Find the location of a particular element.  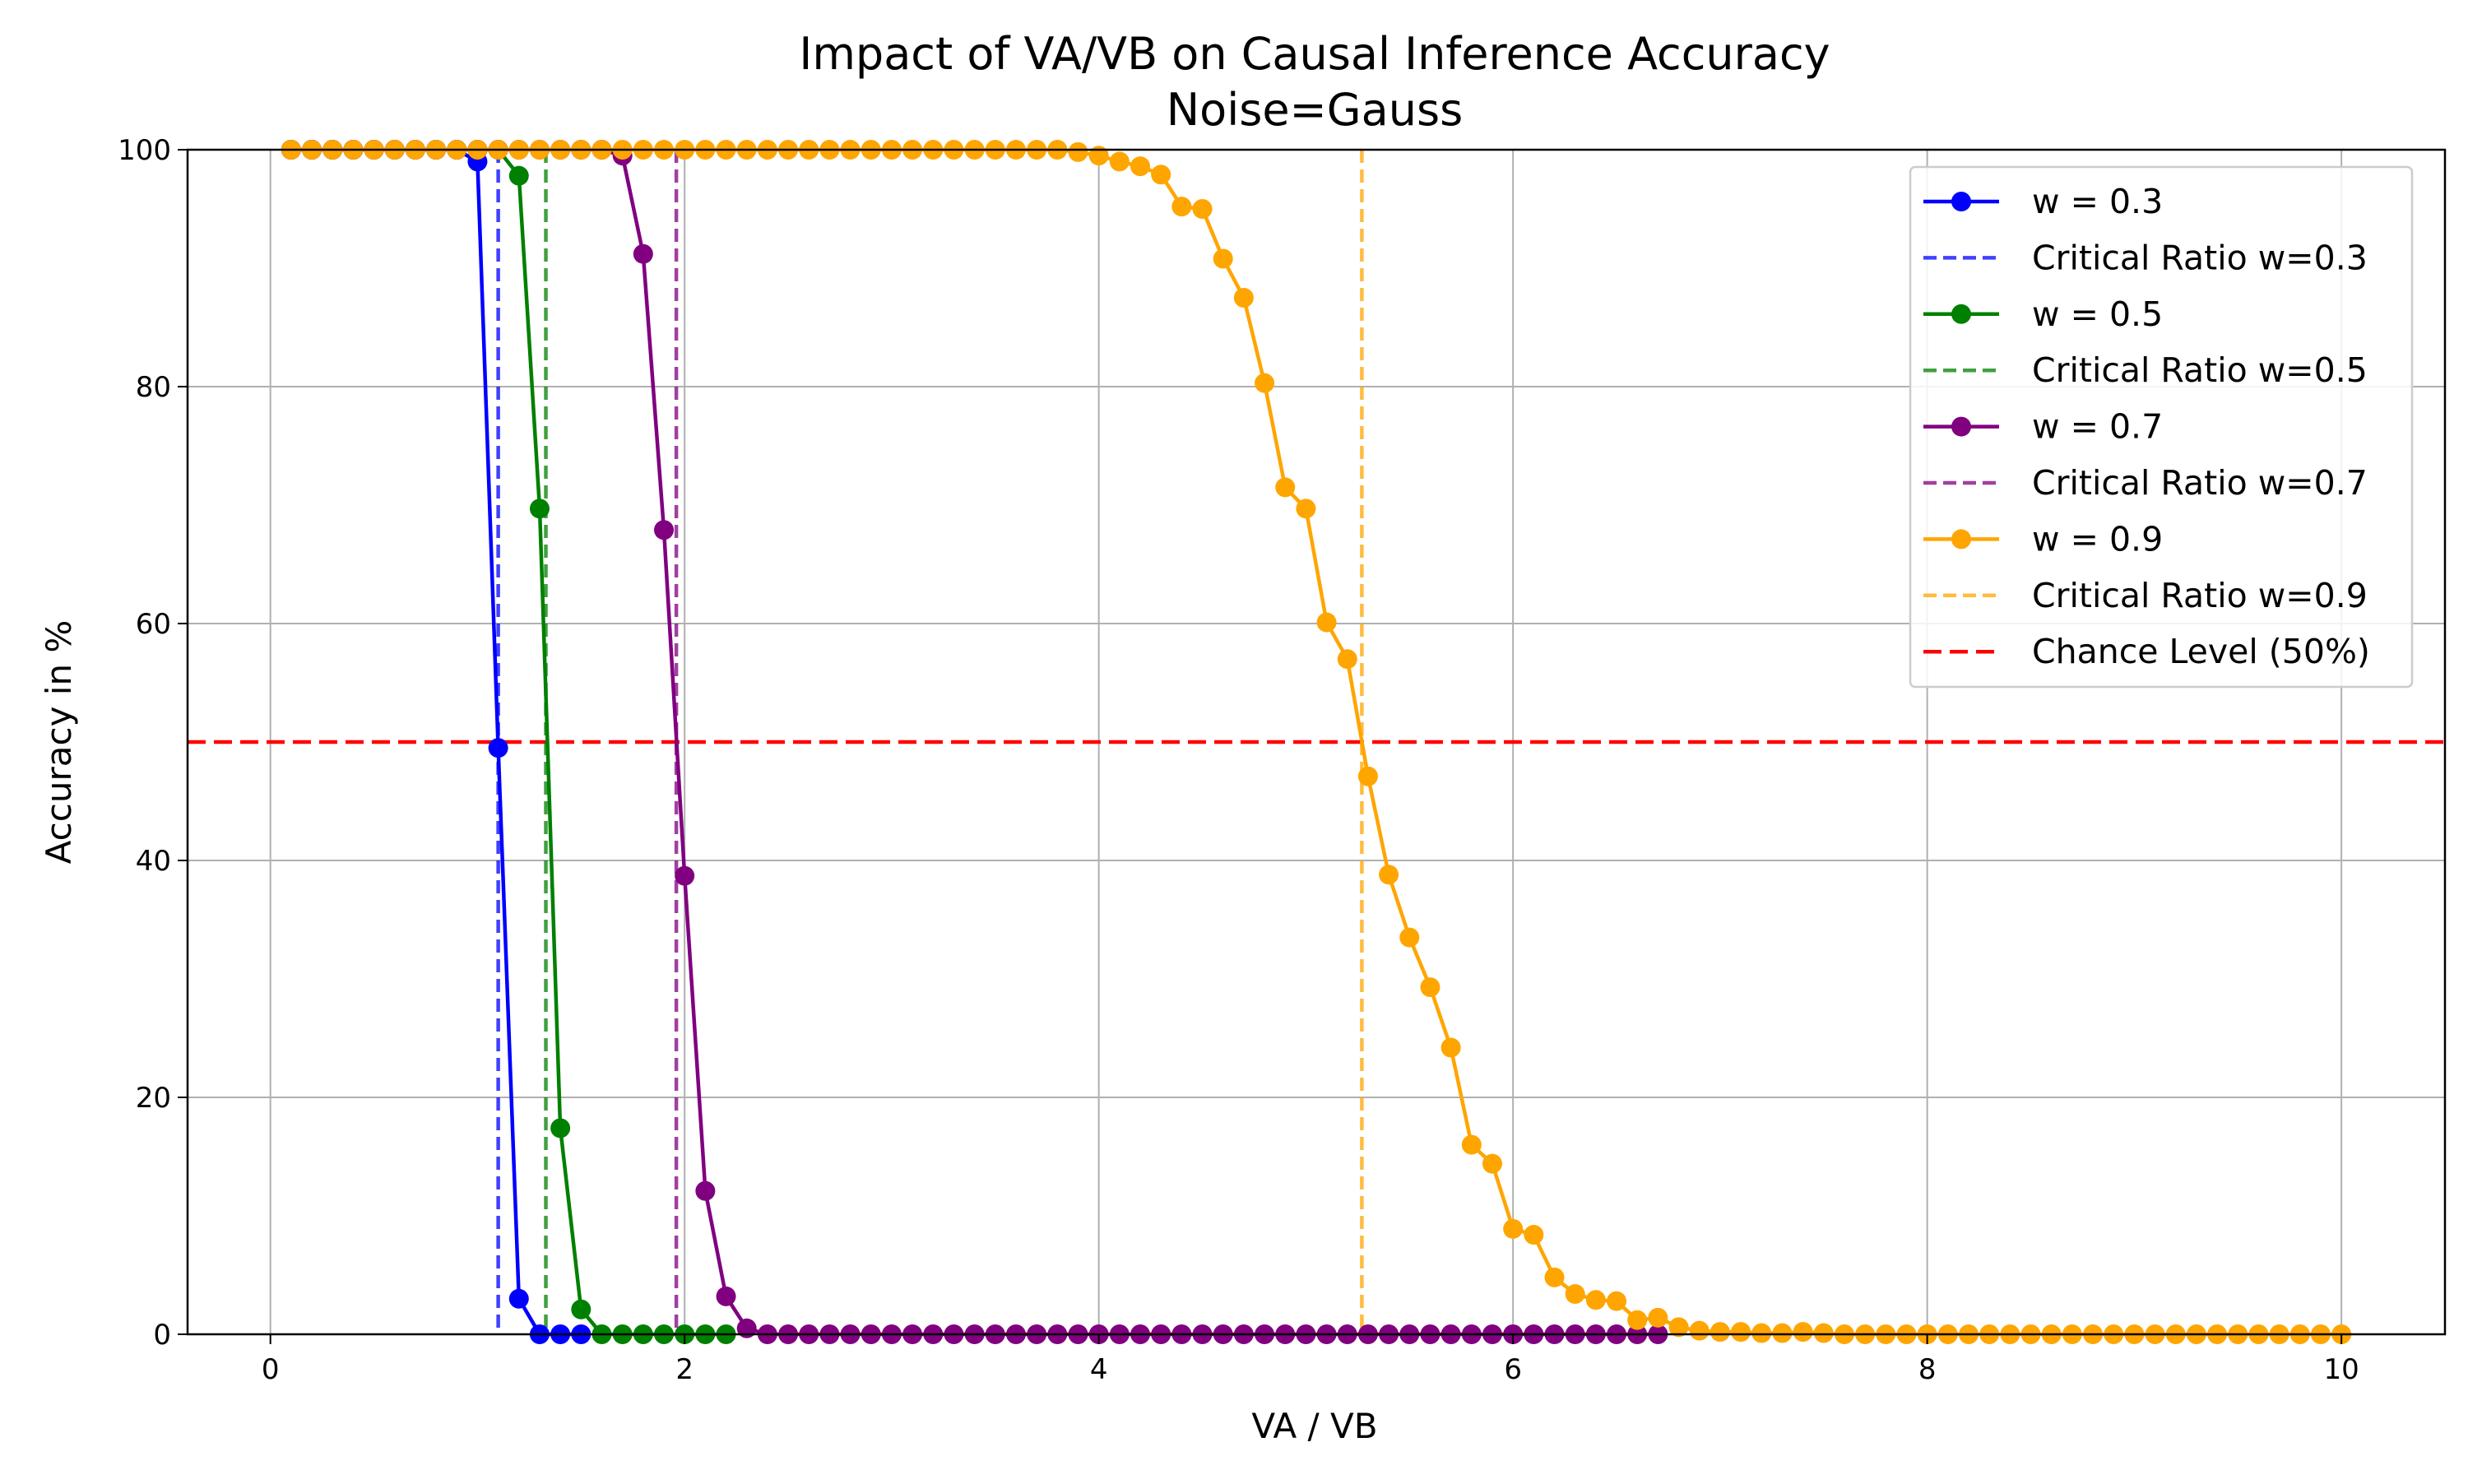

legend-label: w = 0.5 is located at coordinates (2097, 314).